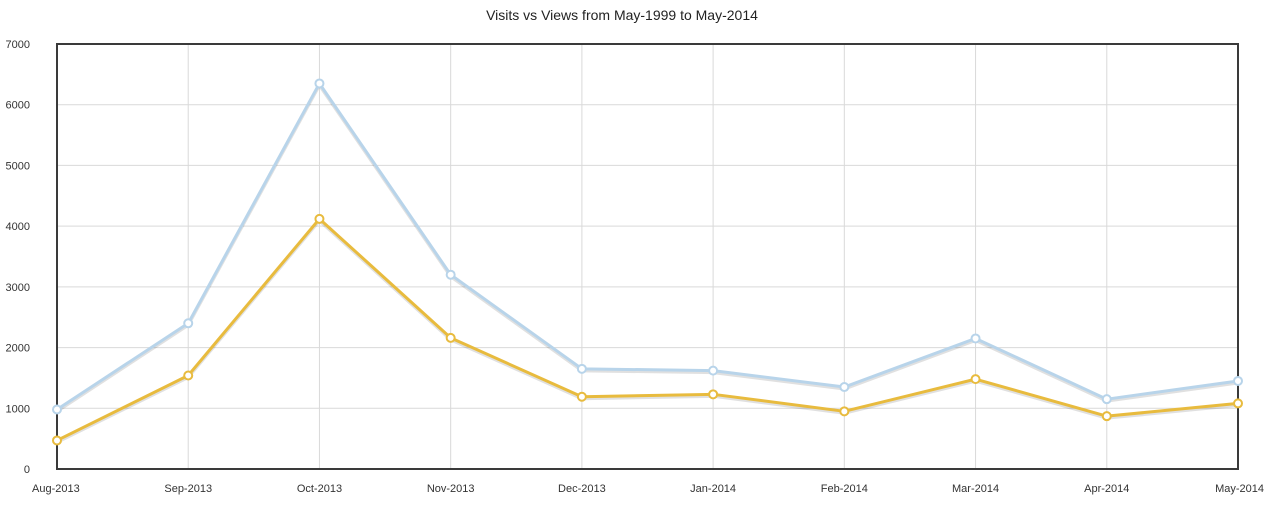  Describe the element at coordinates (451, 489) in the screenshot. I see `x-tick-label: Nov-2013` at that location.